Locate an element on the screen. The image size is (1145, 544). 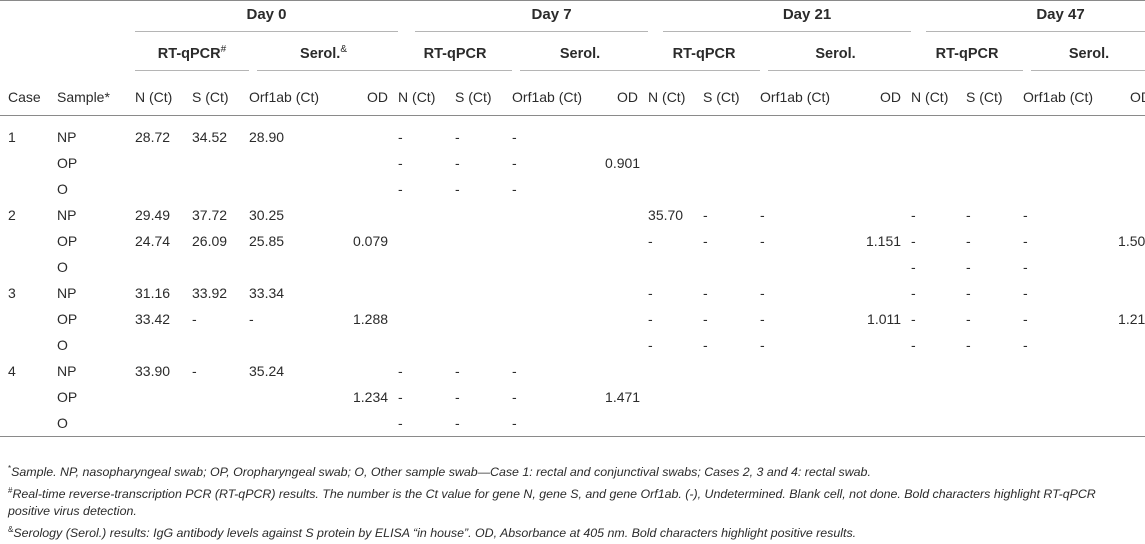
value-cell: 1.216 is located at coordinates (1131, 319).